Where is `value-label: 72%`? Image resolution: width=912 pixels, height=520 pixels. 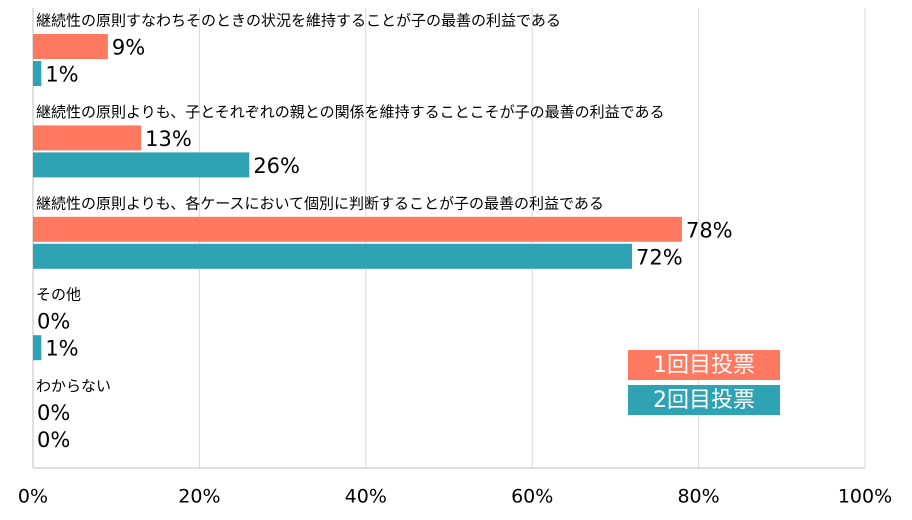 value-label: 72% is located at coordinates (659, 257).